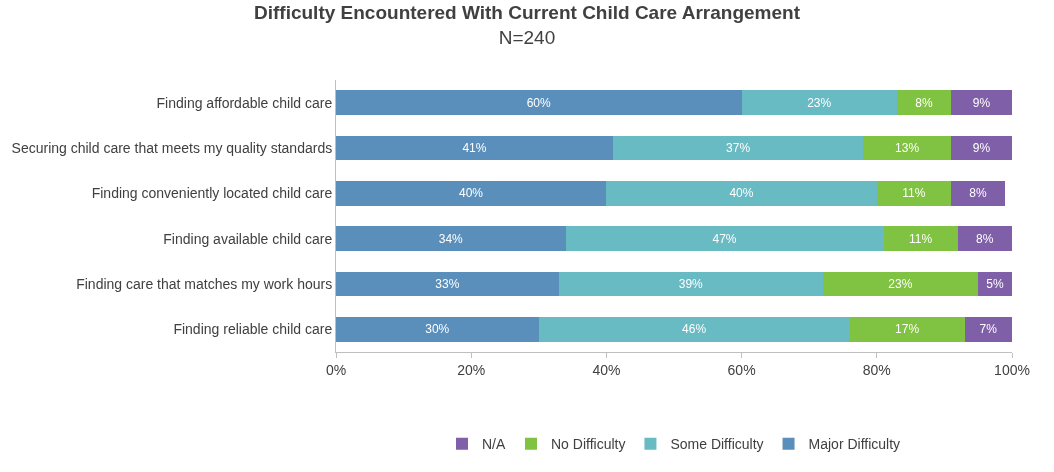 This screenshot has height=472, width=1054. I want to click on data-label: 37%, so click(738, 148).